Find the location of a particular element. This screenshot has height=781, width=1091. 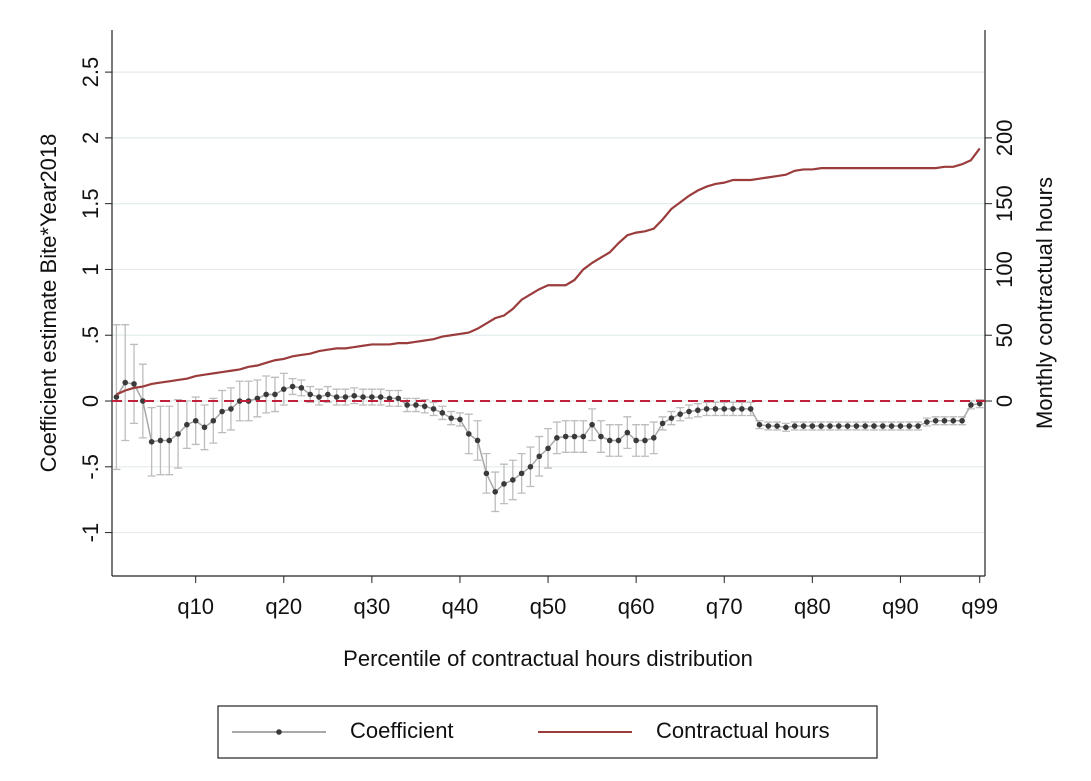

x-tick-label: q10 is located at coordinates (195, 606).